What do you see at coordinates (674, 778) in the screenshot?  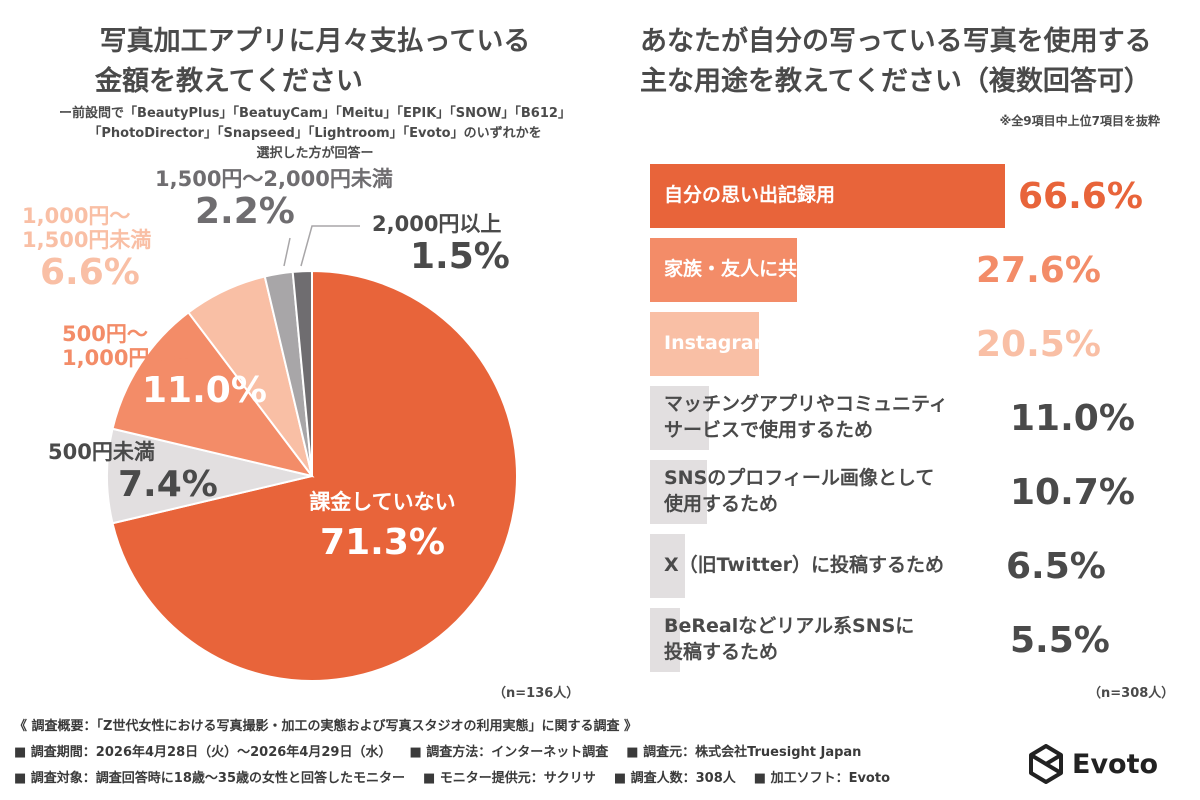 I see `footer-count: ■ 調査人数：308人` at bounding box center [674, 778].